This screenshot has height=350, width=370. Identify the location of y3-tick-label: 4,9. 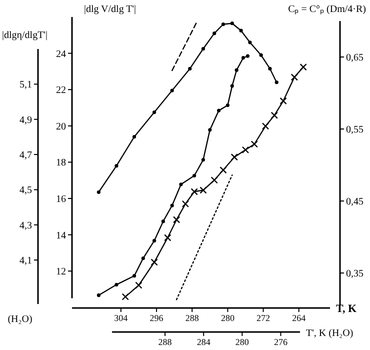
(26, 120).